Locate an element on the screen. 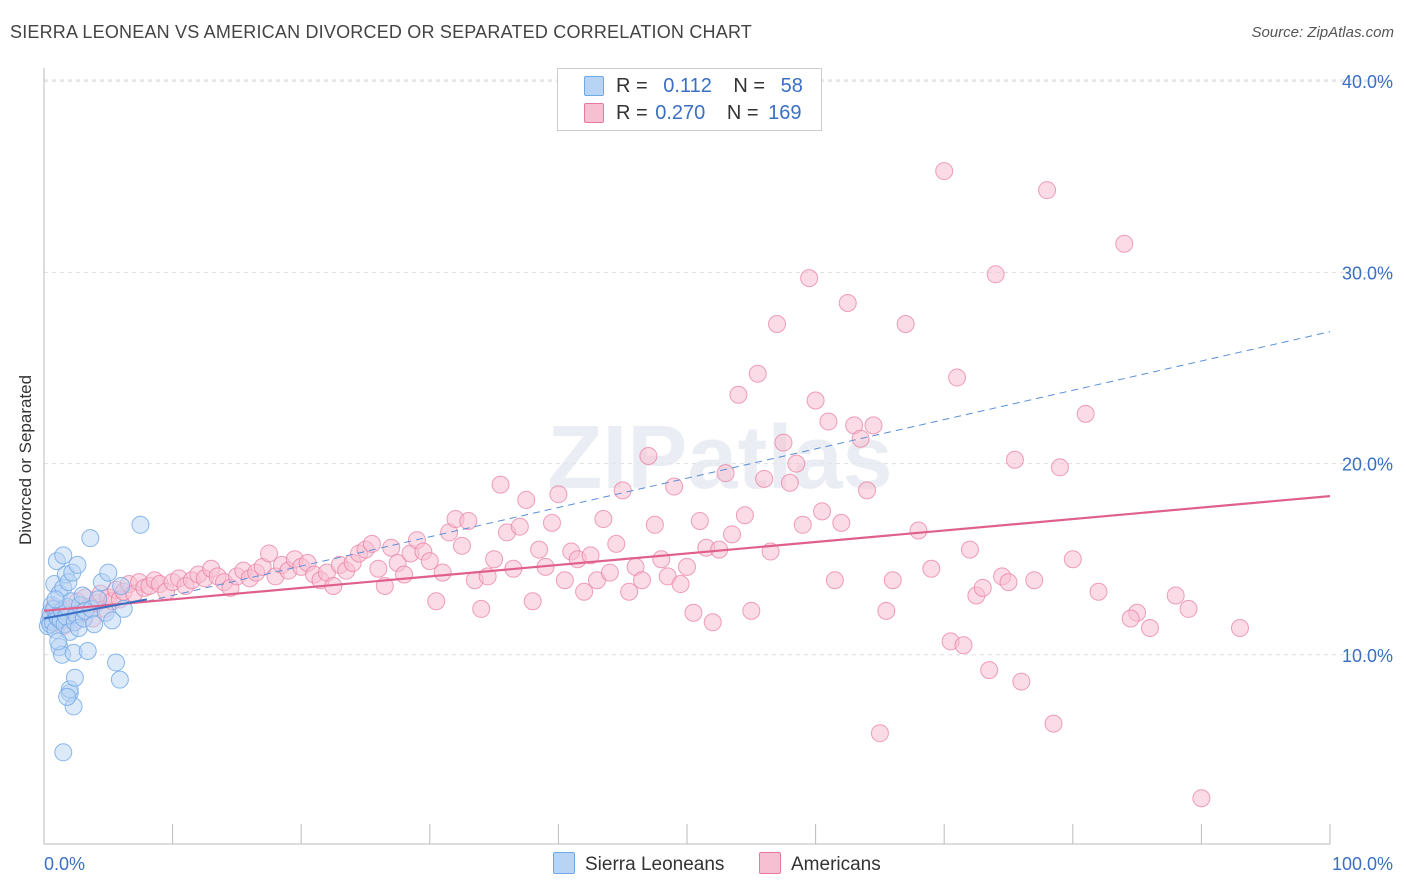 This screenshot has width=1406, height=892. legend-n-value: 58 is located at coordinates (791, 86).